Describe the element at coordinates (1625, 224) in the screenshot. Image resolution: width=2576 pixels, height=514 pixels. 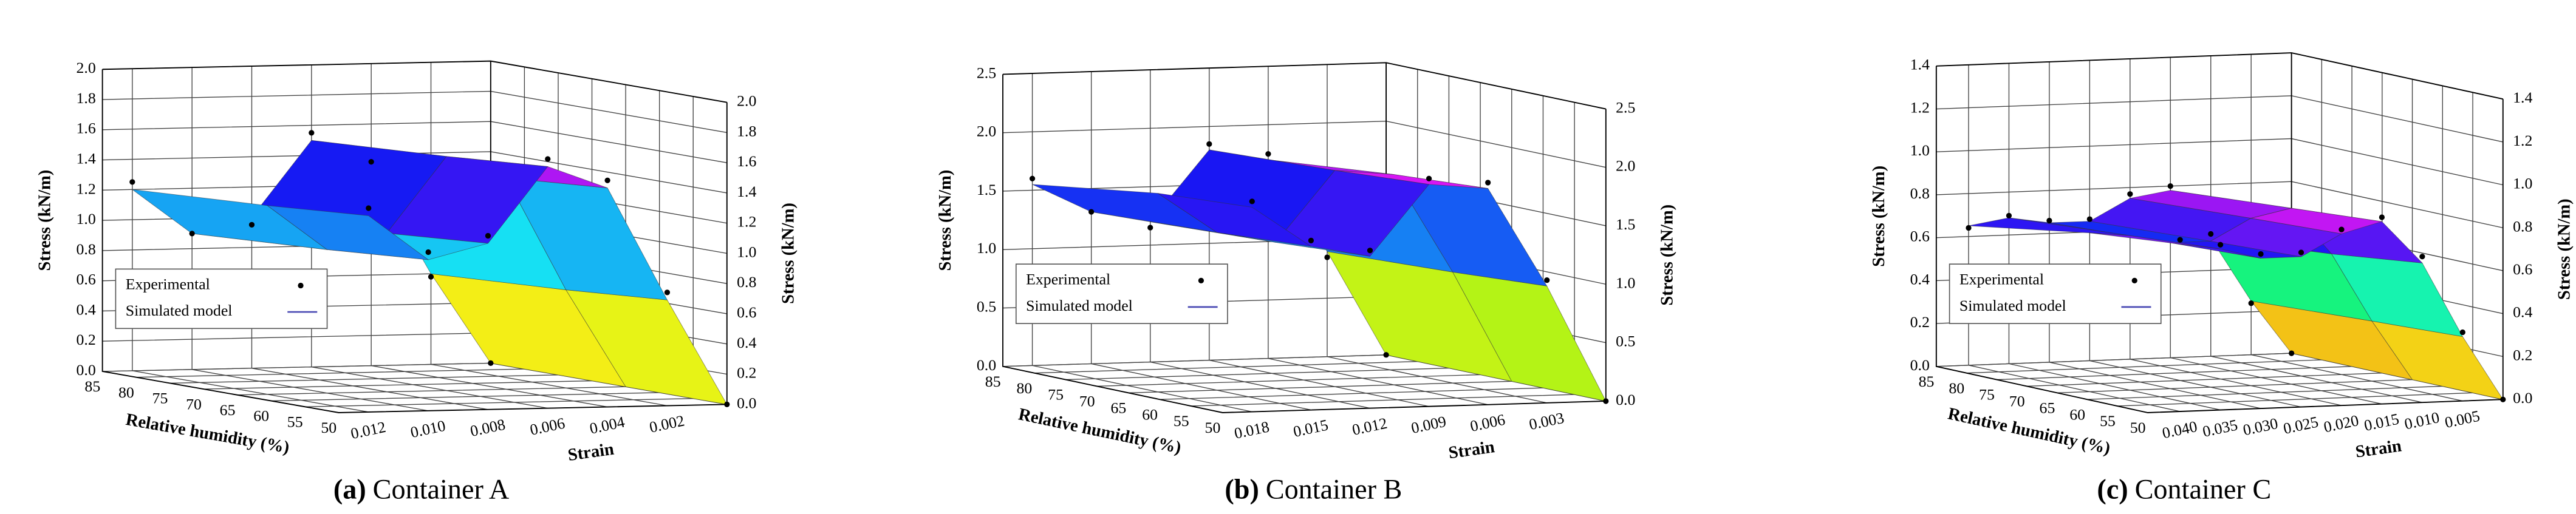
I see `z-tick-label: 1.5` at that location.